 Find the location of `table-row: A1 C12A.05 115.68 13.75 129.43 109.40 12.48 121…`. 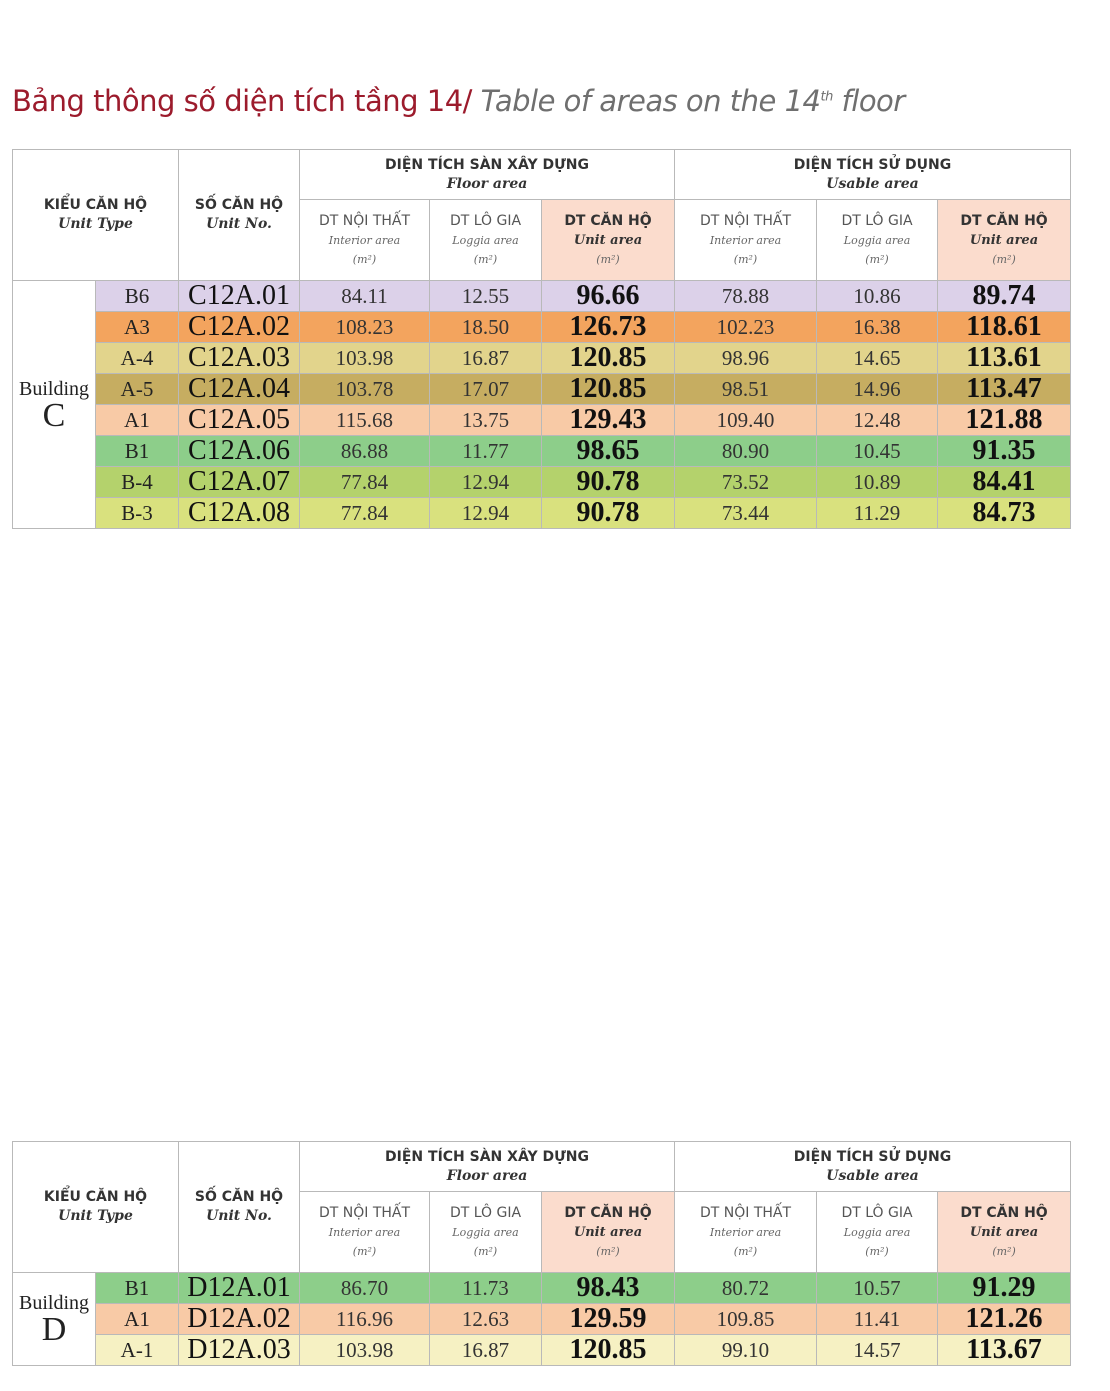

table-row: A1 C12A.05 115.68 13.75 129.43 109.40 12.48 121… is located at coordinates (542, 420).